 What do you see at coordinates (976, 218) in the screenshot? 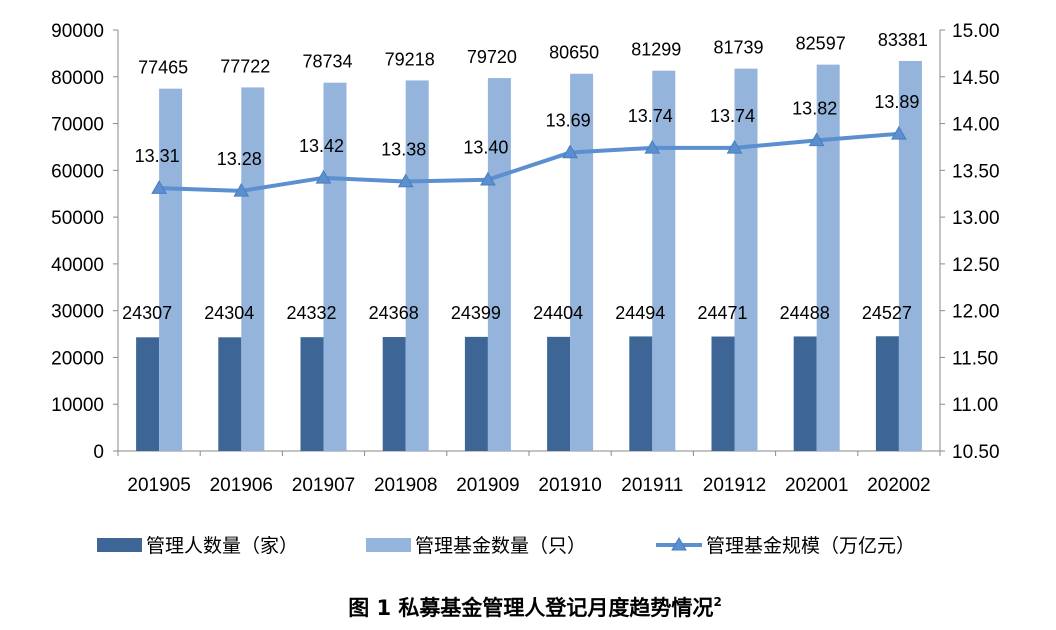
I see `right-tick-label: 13.00` at bounding box center [976, 218].